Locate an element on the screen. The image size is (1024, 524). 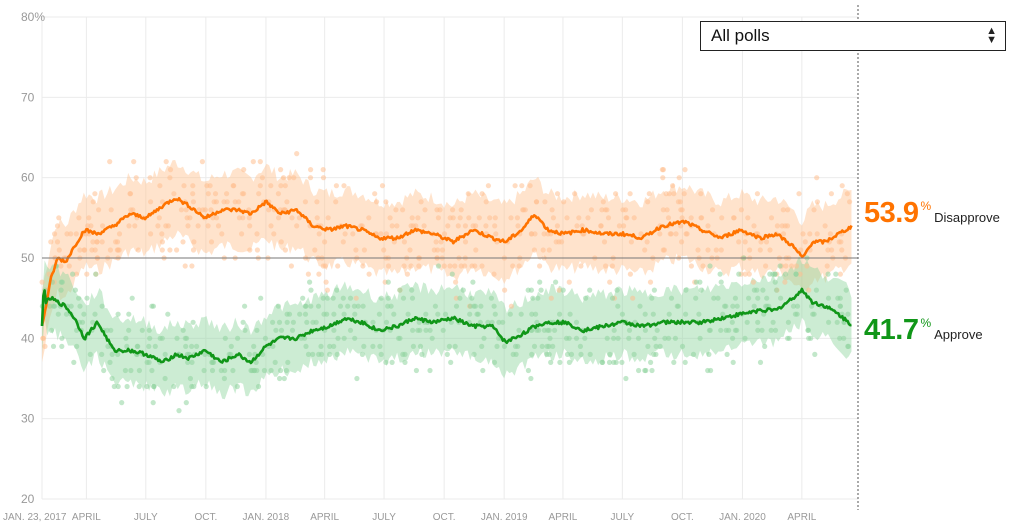
x-tick-label: APRIL is located at coordinates (86, 517).